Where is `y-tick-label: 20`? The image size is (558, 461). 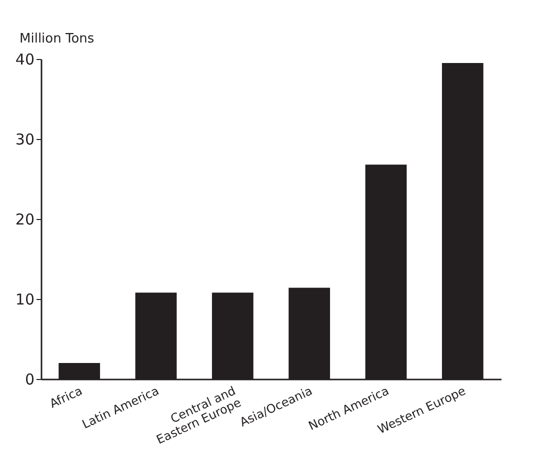
y-tick-label: 20 is located at coordinates (24, 219).